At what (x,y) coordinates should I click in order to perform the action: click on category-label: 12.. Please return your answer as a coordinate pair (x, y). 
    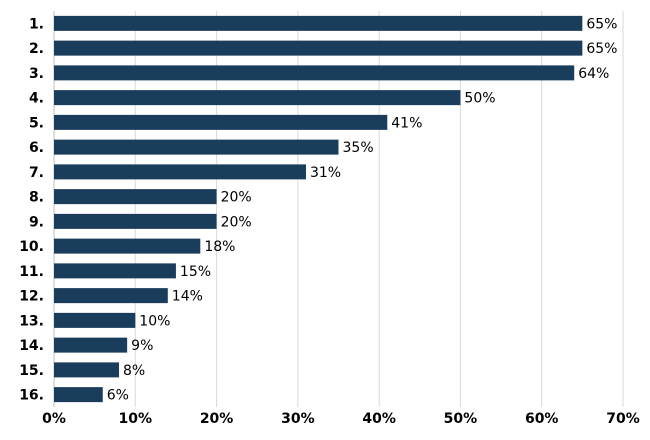
    Looking at the image, I should click on (31, 297).